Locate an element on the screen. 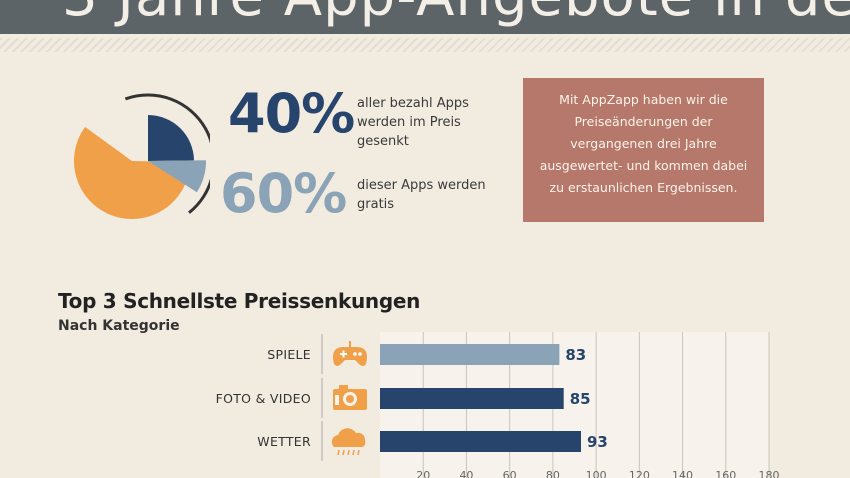 The width and height of the screenshot is (850, 478). header-stripe-divider is located at coordinates (425, 45).